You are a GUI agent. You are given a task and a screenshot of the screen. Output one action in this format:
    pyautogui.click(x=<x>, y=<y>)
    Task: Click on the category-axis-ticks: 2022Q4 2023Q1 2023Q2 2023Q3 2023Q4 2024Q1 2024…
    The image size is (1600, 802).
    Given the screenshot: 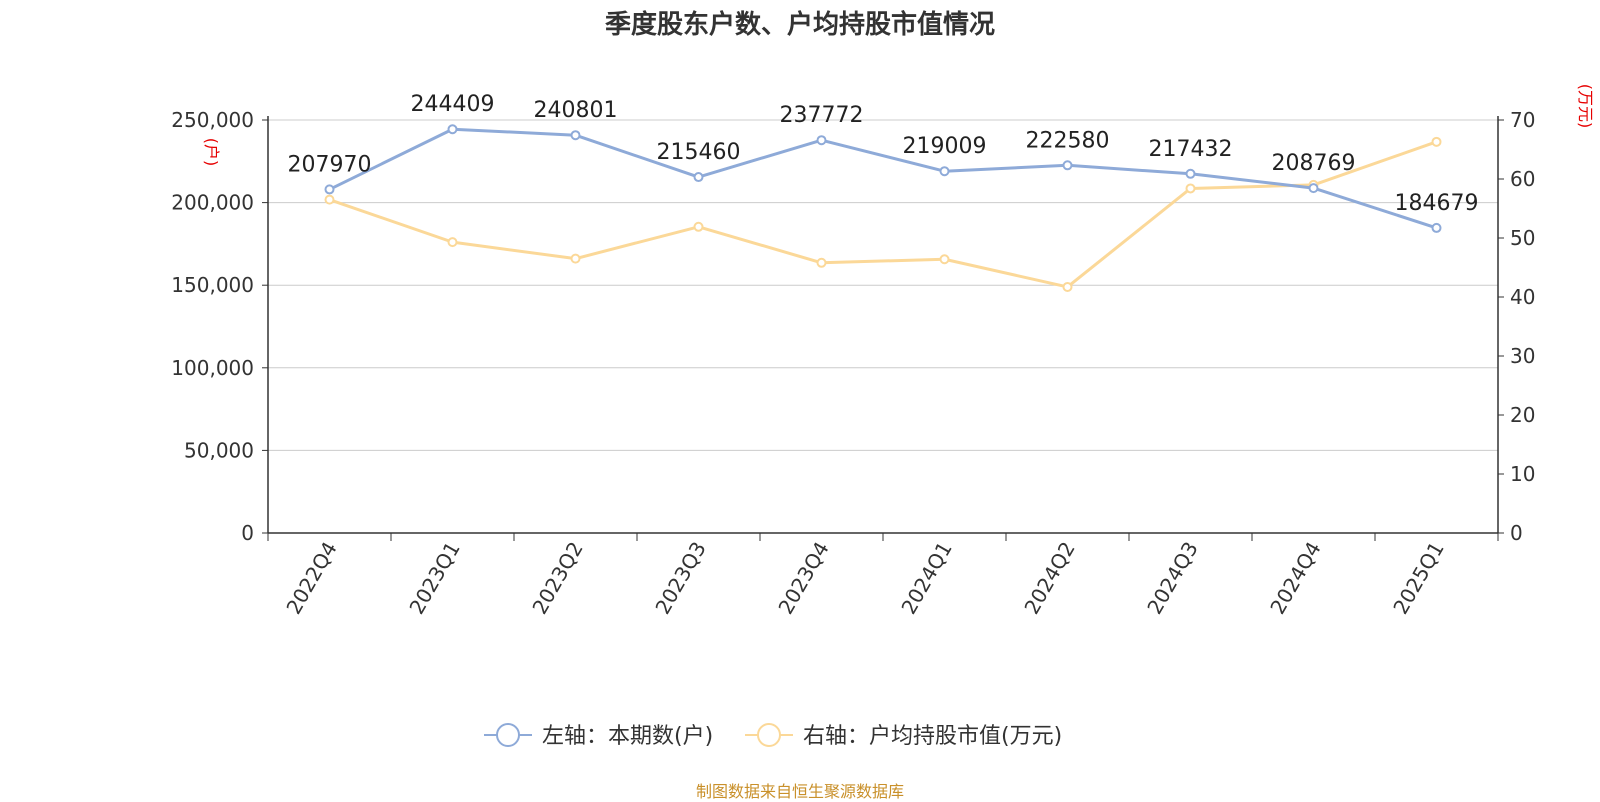 What is the action you would take?
    pyautogui.click(x=883, y=576)
    